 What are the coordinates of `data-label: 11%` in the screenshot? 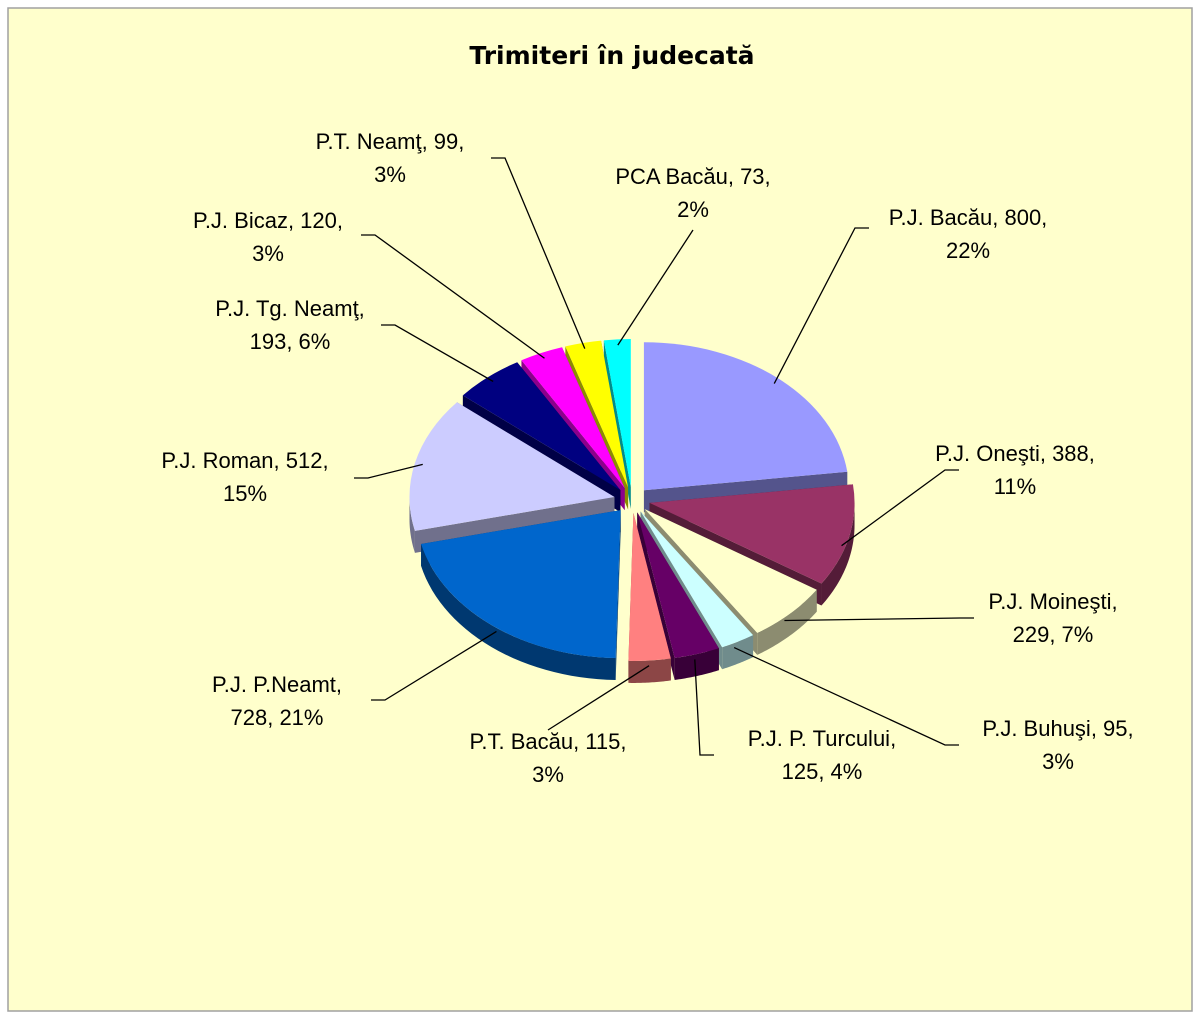 It's located at (1015, 486).